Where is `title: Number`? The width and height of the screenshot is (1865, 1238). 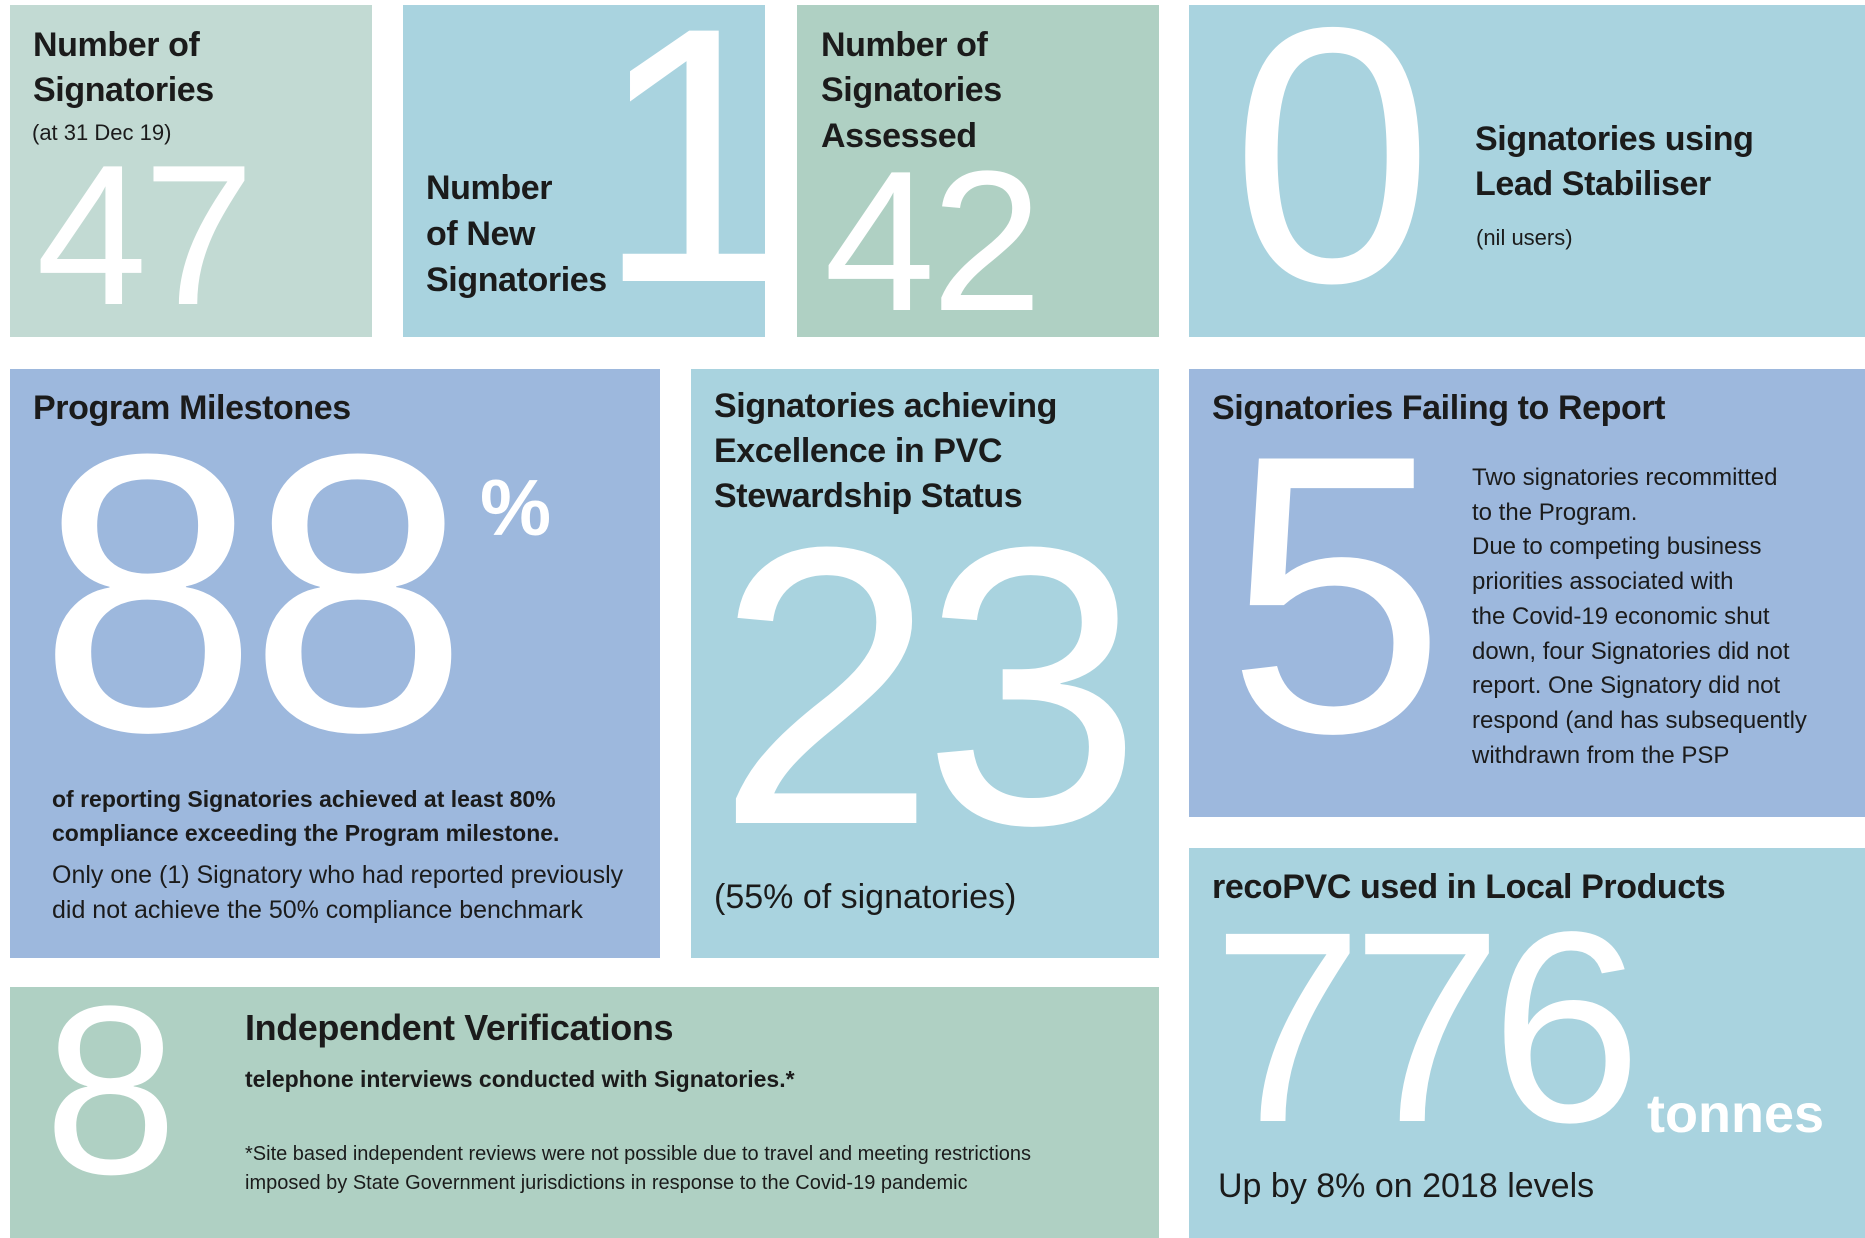
title: Number is located at coordinates (489, 188).